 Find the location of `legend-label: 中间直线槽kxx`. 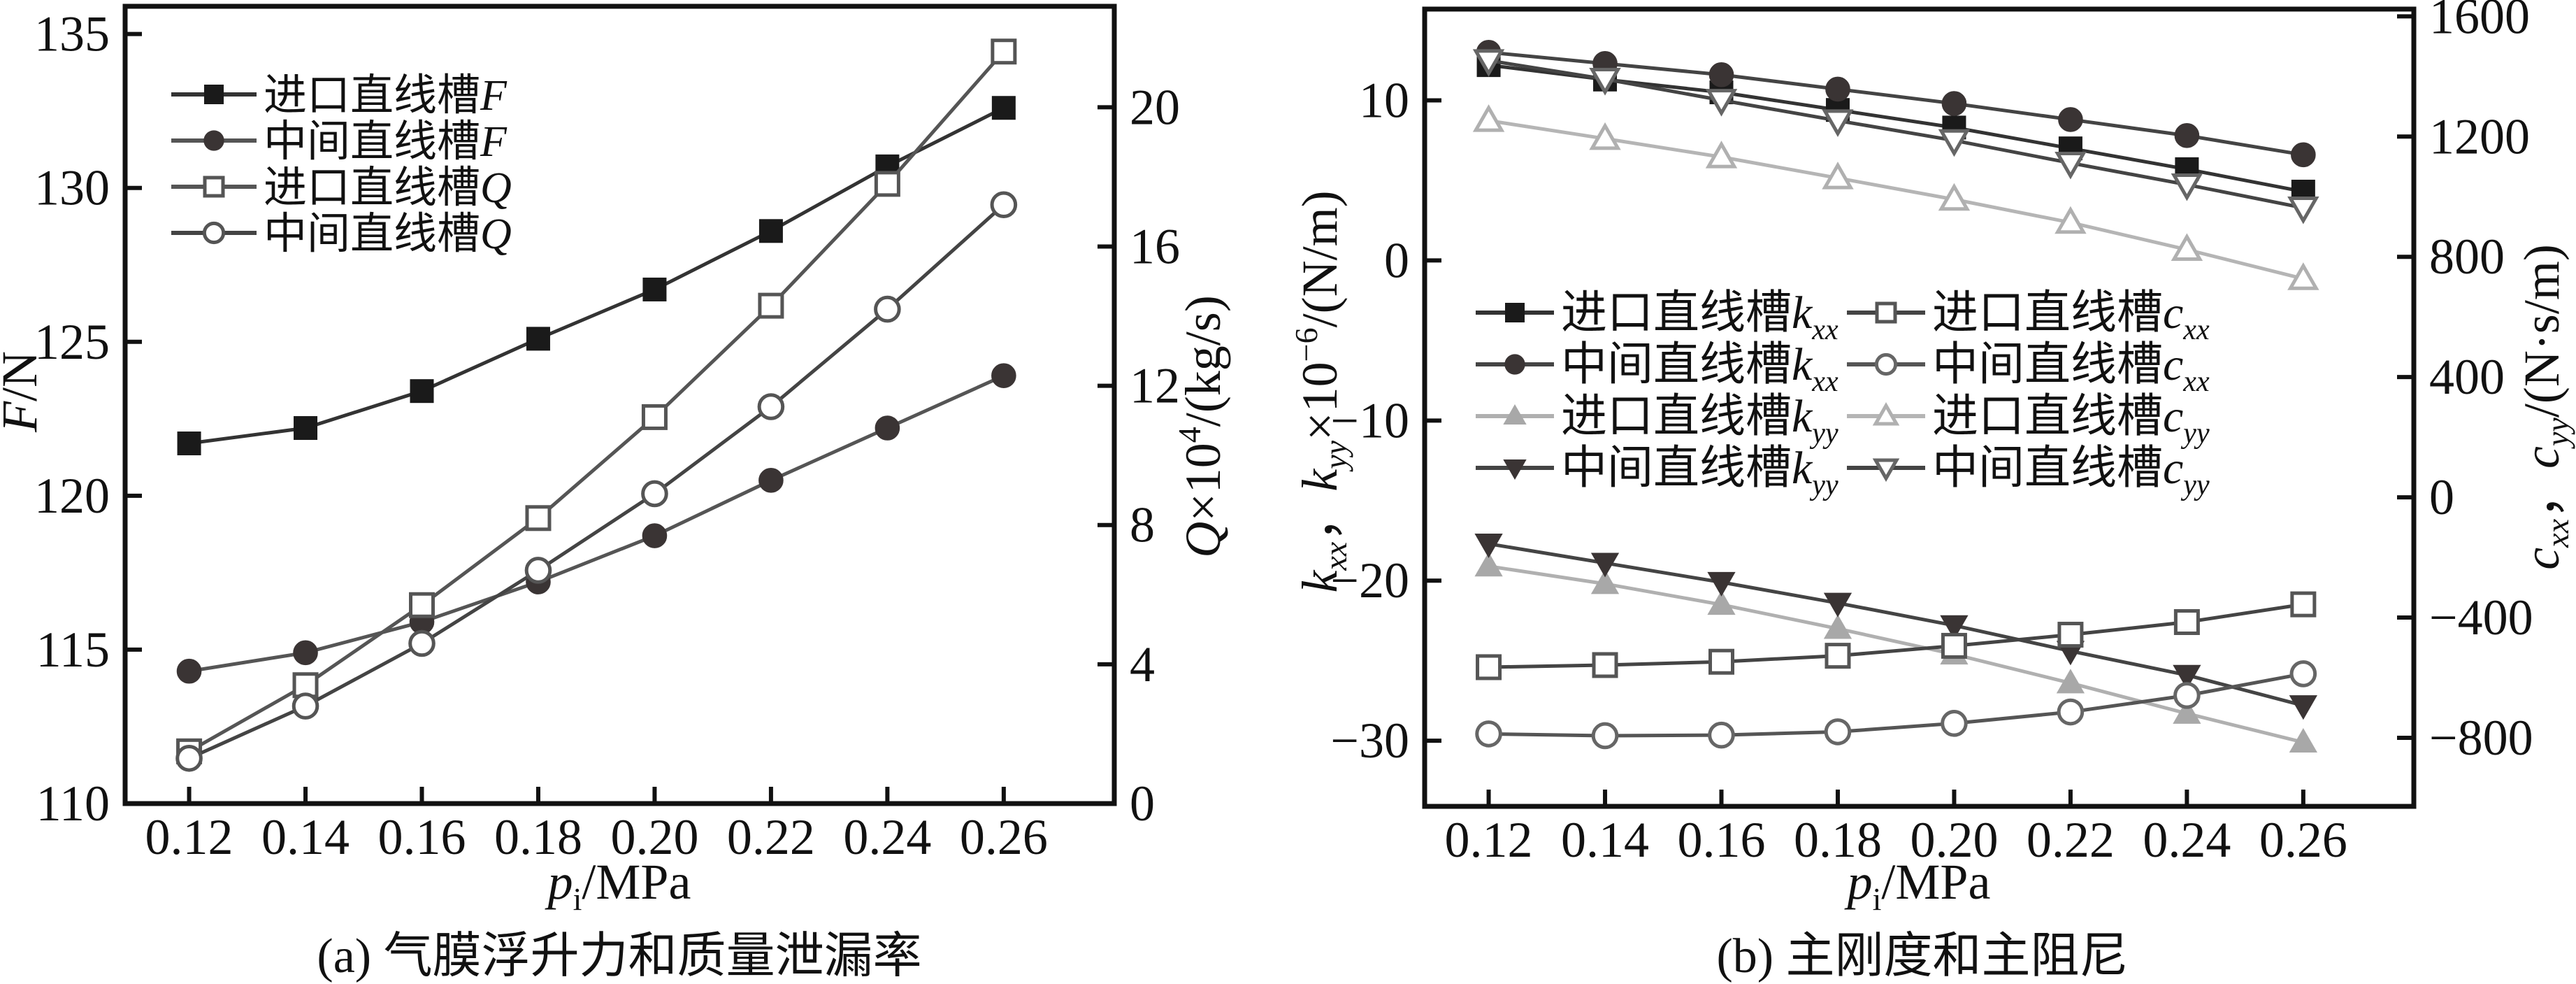

legend-label: 中间直线槽kxx is located at coordinates (1700, 368).